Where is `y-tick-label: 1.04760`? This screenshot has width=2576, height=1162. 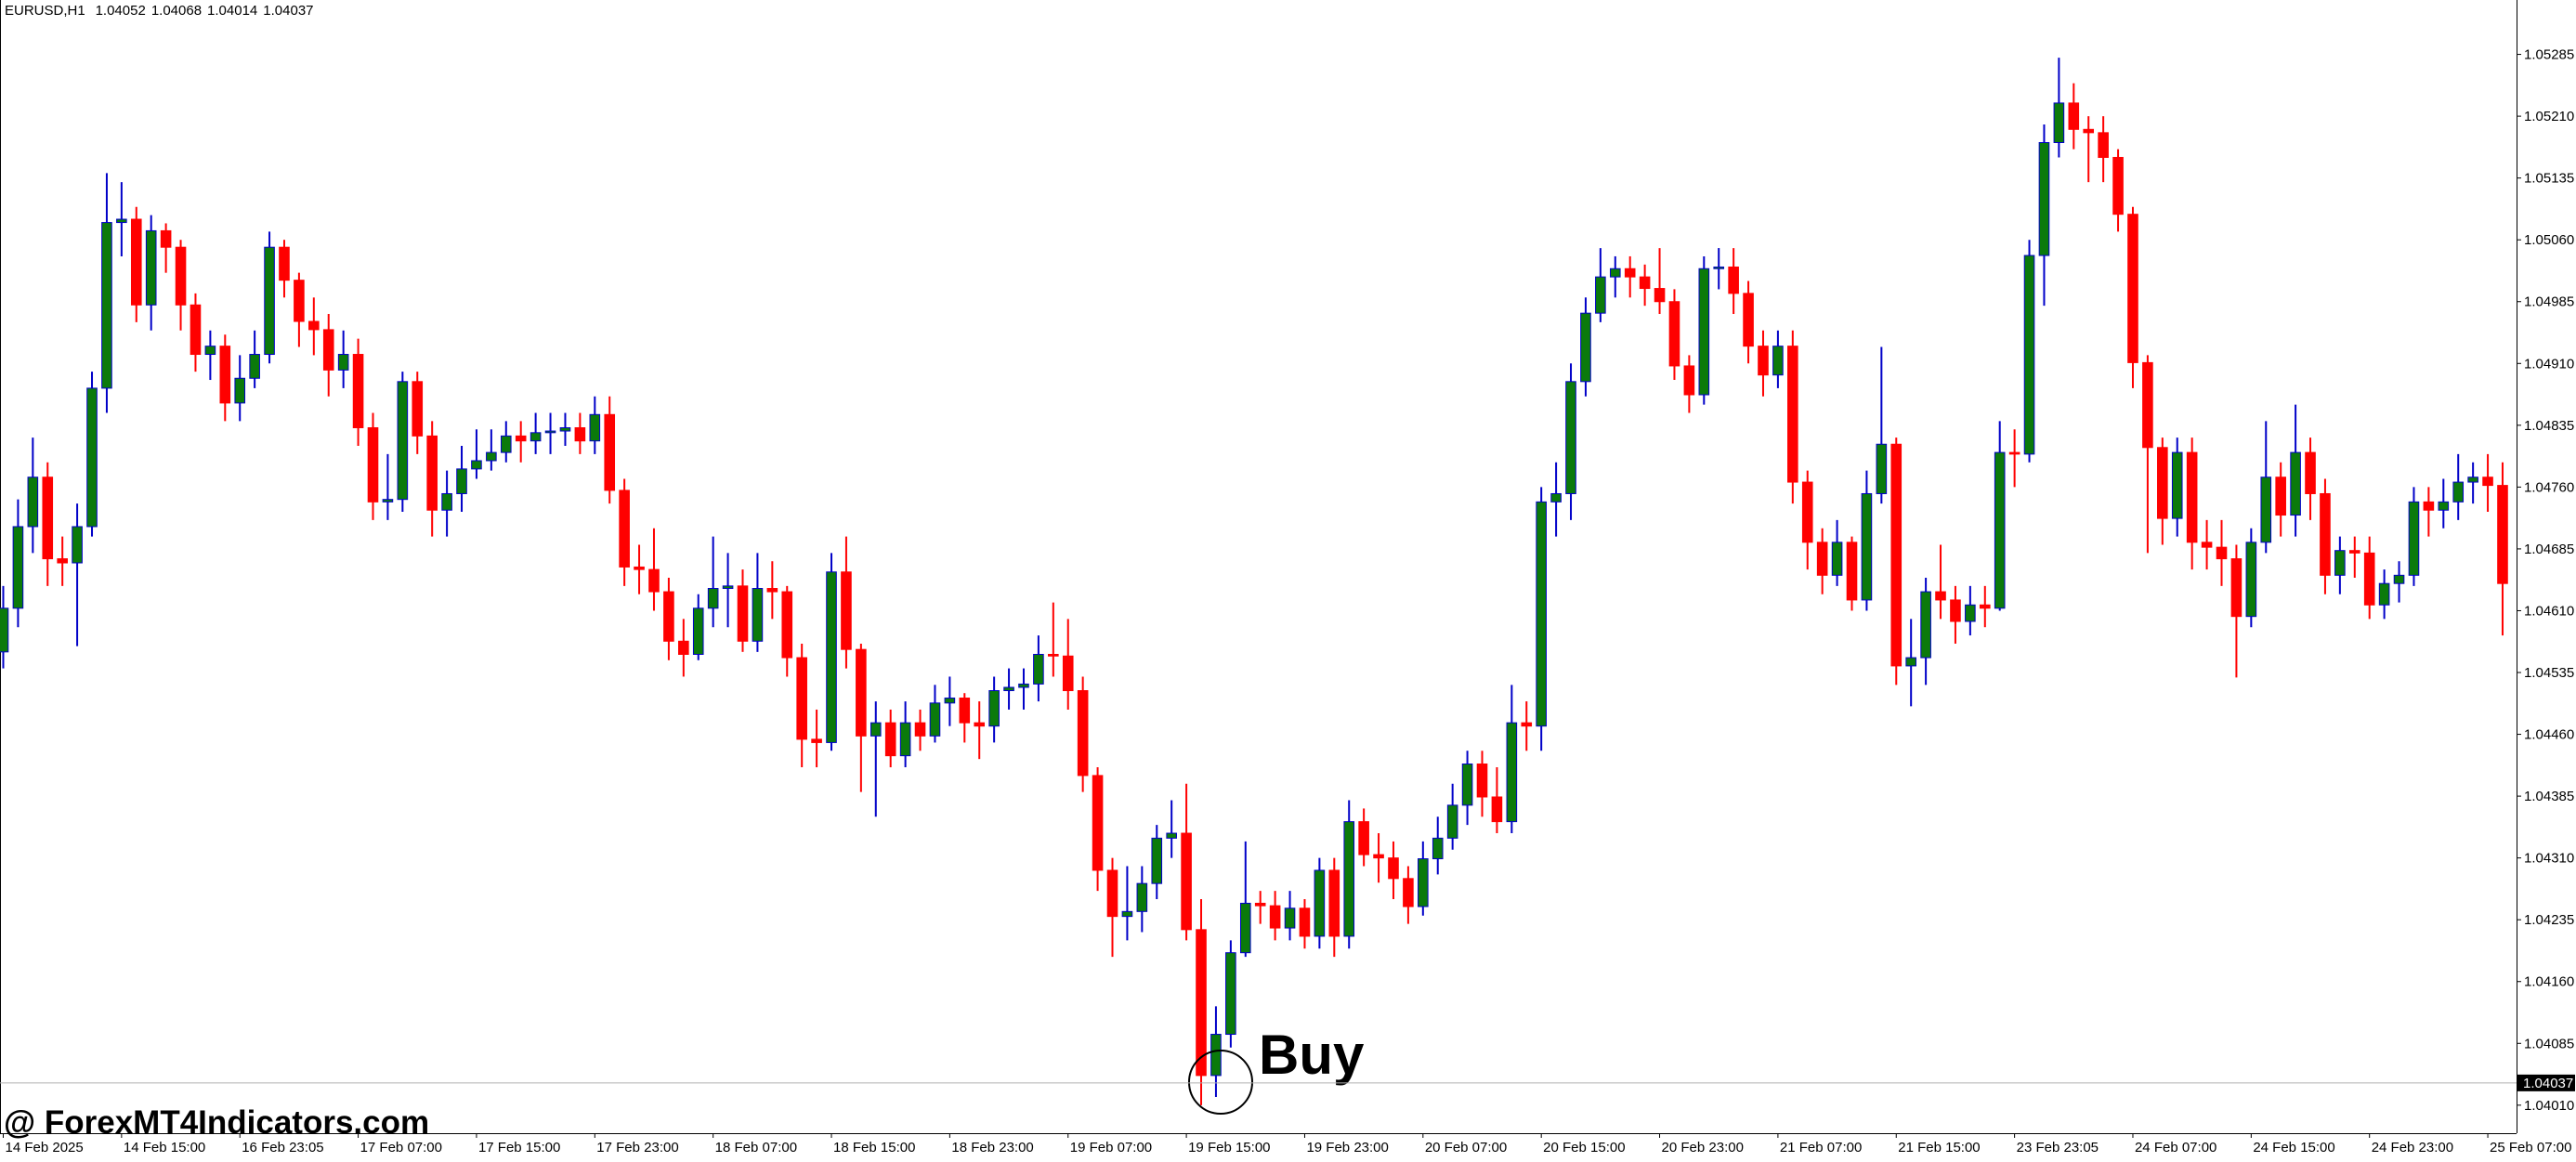 y-tick-label: 1.04760 is located at coordinates (2549, 487).